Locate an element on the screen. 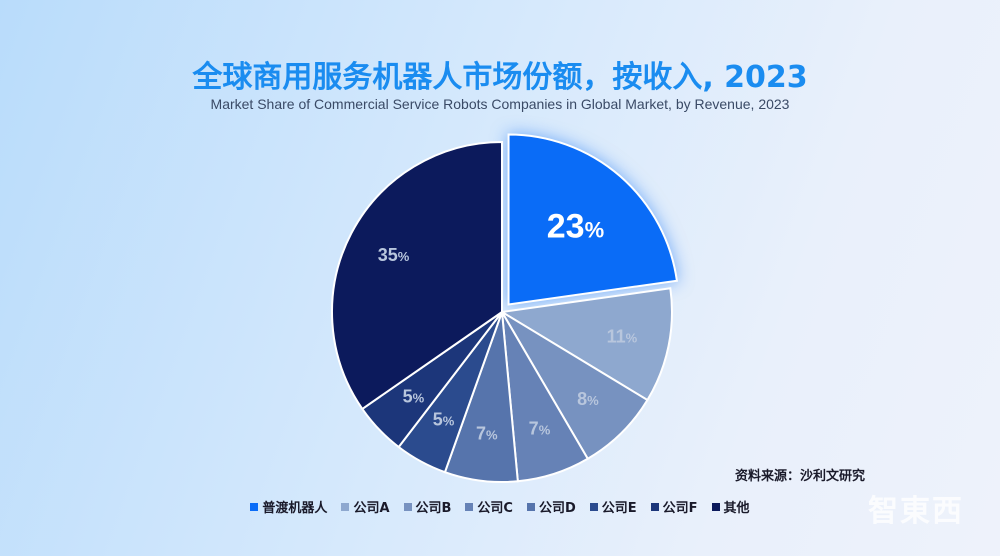 The height and width of the screenshot is (556, 1000). legend-label: 公司A is located at coordinates (371, 508).